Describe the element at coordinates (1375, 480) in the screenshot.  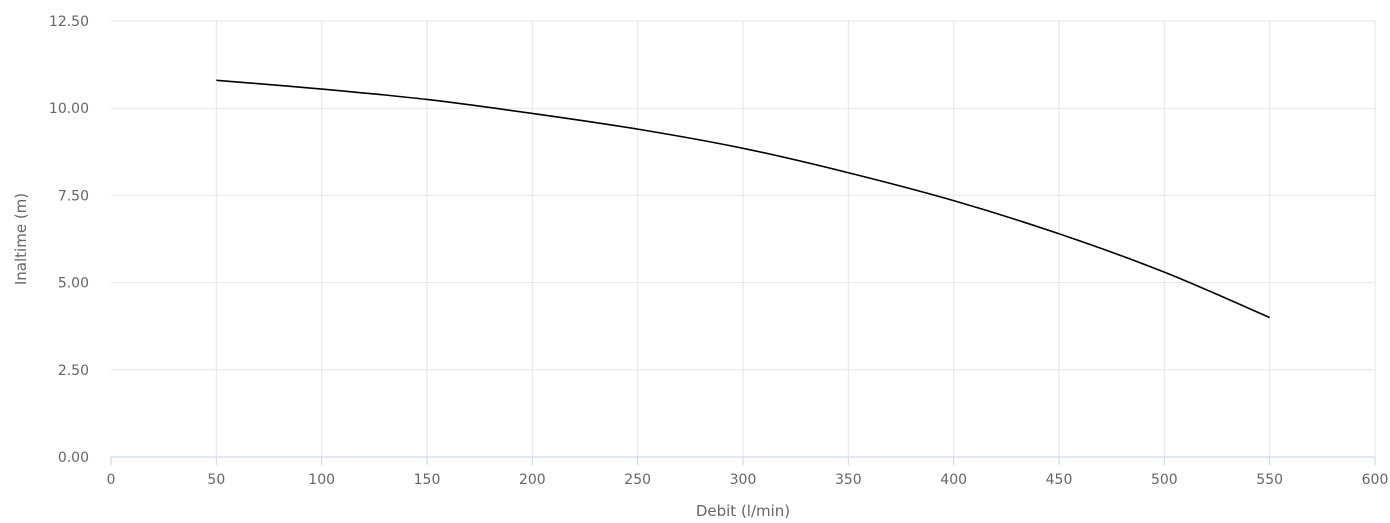
I see `x-tick-label: 600` at that location.